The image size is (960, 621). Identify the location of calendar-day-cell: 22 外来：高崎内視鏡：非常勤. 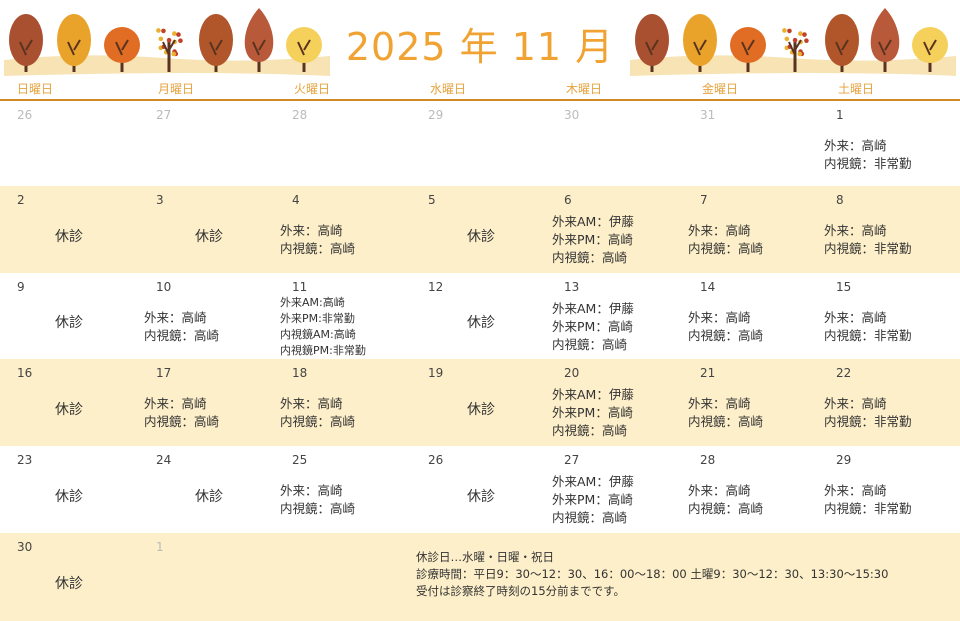
(884, 402).